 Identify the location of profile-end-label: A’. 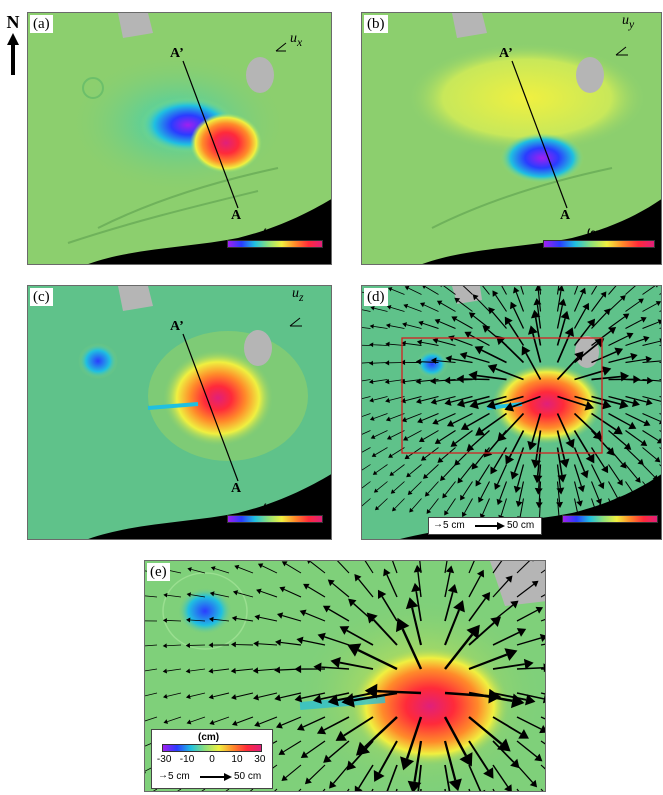
(506, 53).